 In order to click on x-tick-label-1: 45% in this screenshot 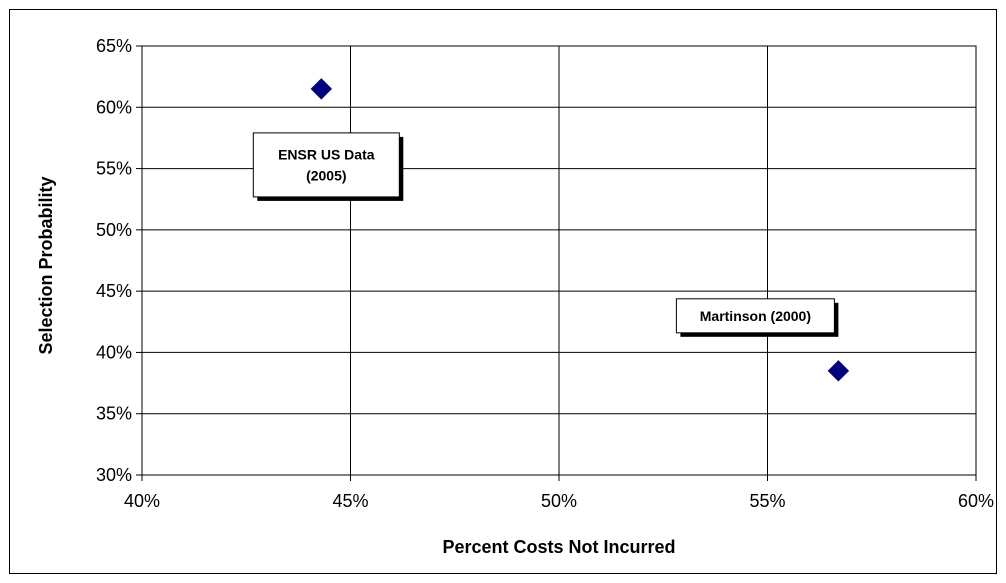, I will do `click(350, 501)`.